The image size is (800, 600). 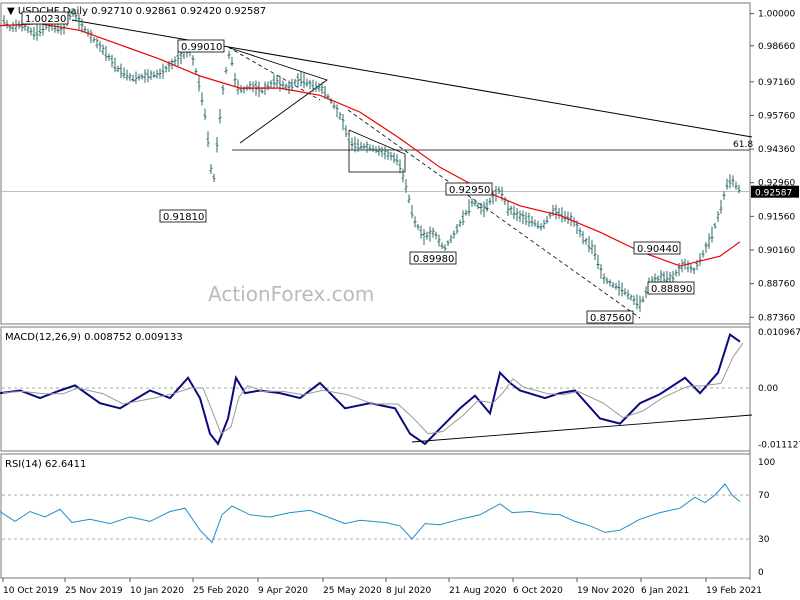 What do you see at coordinates (734, 591) in the screenshot?
I see `x-tick-label: 19 Feb 2021` at bounding box center [734, 591].